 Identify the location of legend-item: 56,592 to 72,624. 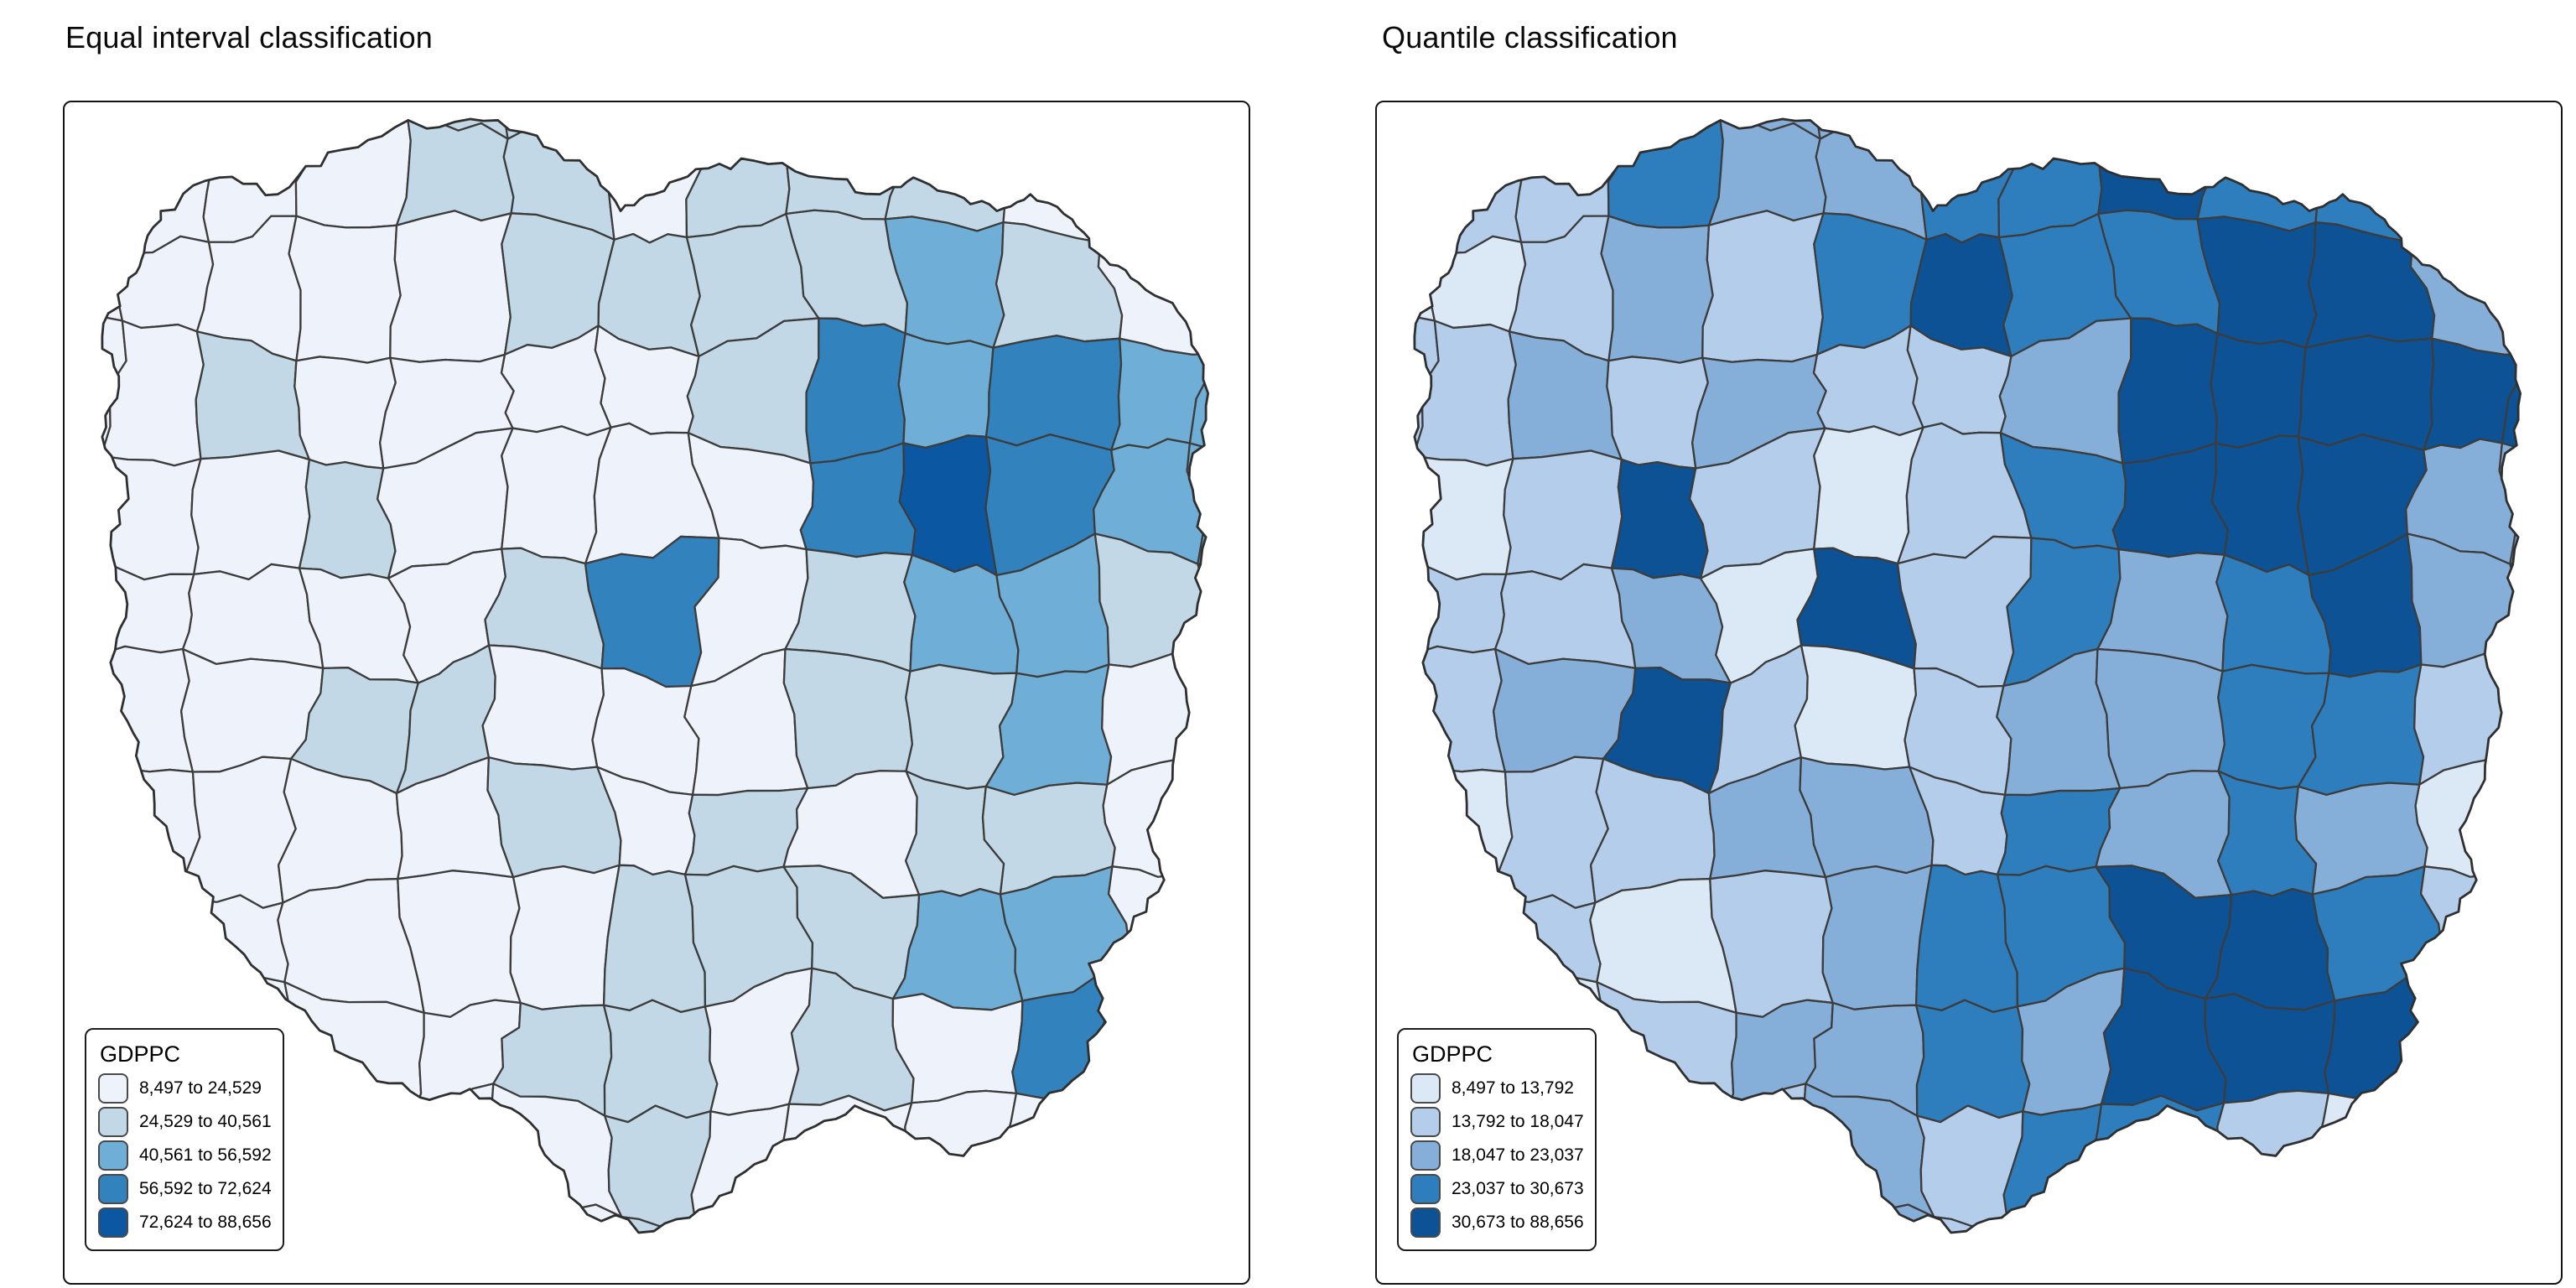
(185, 1189).